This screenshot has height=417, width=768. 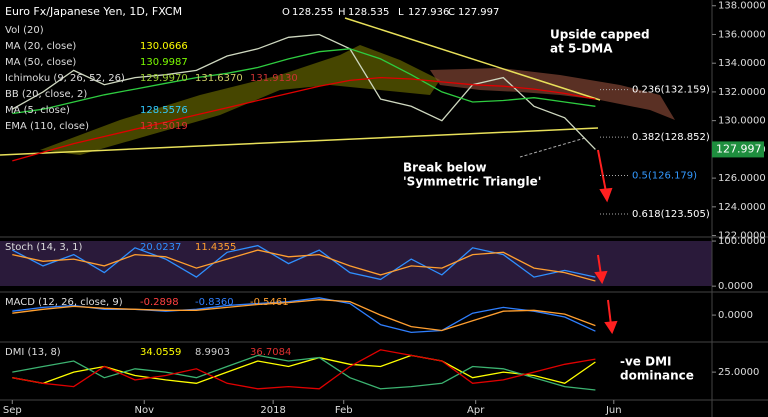 I want to click on y-tick-label: 136.0000, so click(x=742, y=34).